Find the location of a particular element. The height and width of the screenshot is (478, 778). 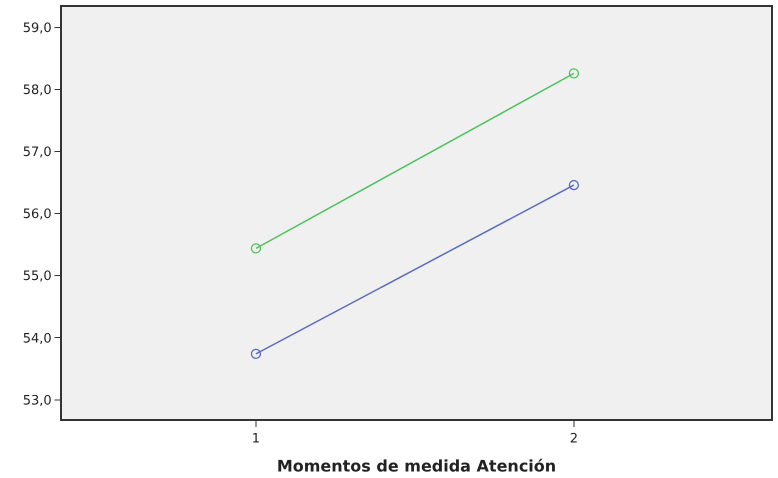

x-tick-label: 2 is located at coordinates (574, 438).